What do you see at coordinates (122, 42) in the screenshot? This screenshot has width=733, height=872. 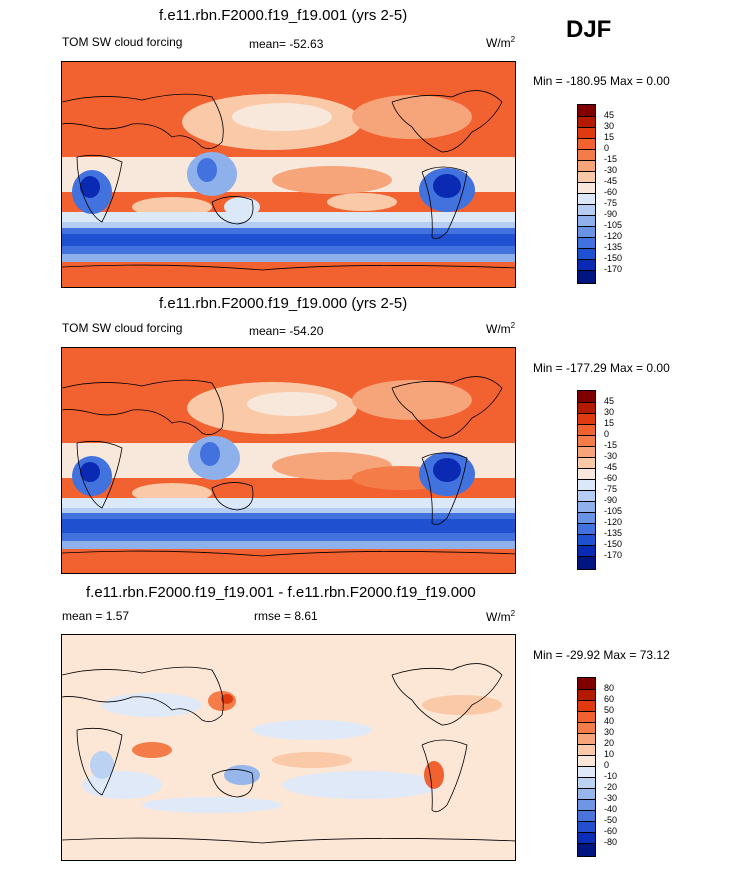 I see `panel1-variable-label: TOM SW cloud forcing` at bounding box center [122, 42].